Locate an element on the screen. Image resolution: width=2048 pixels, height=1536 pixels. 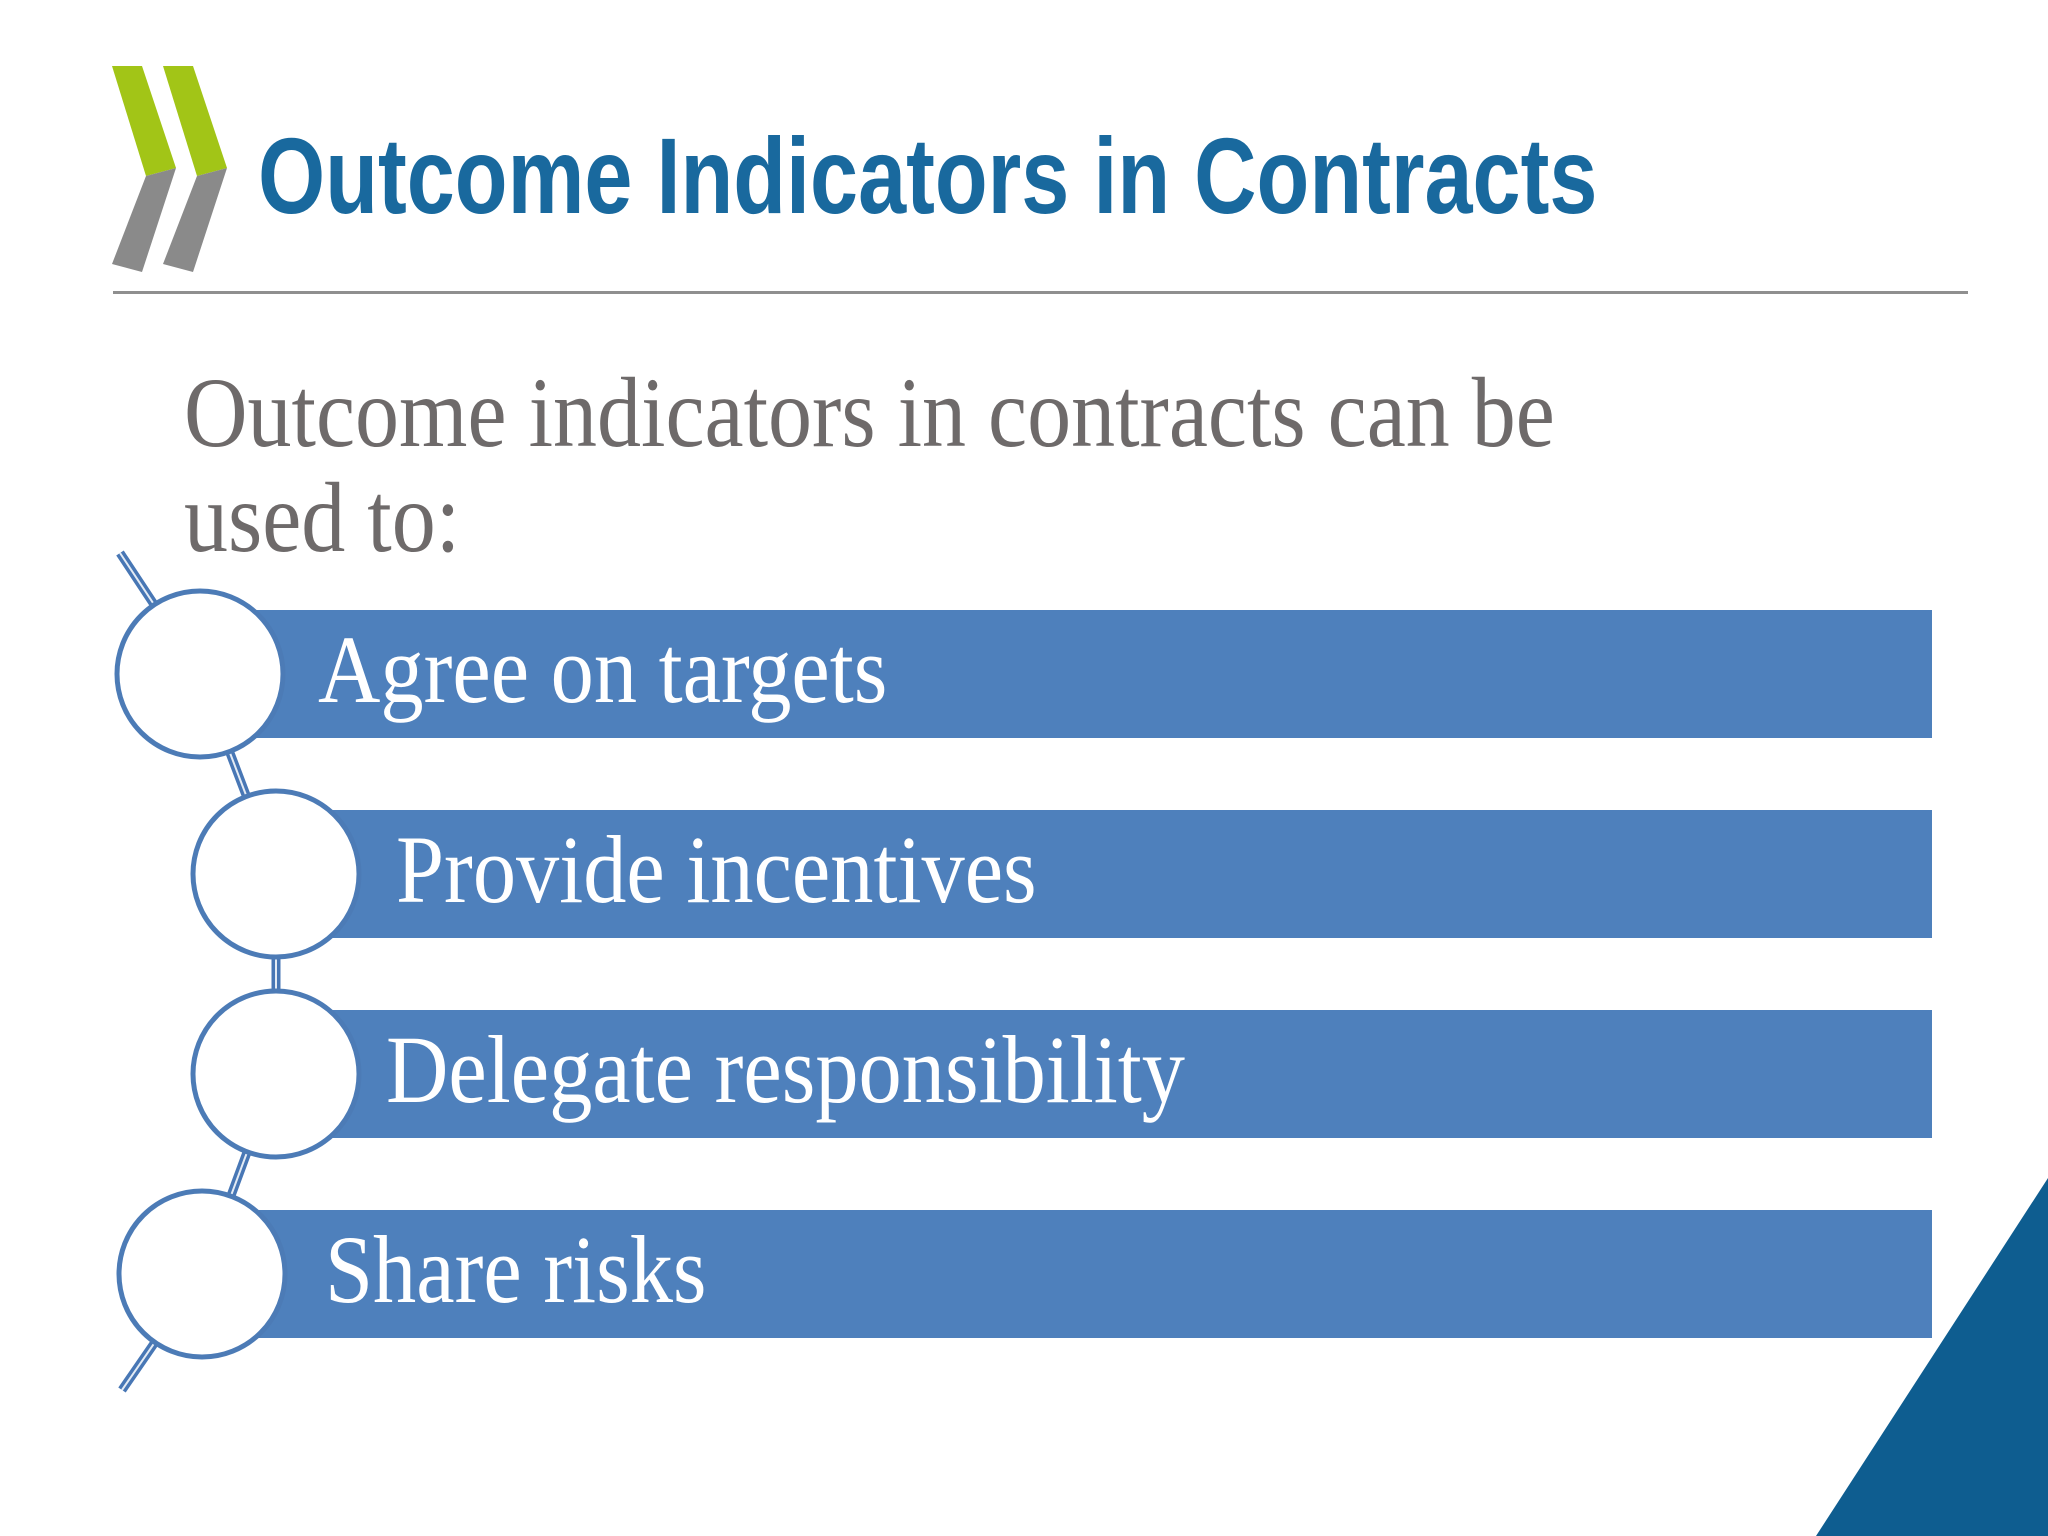
body-text-line-1: Outcome indicators in contracts can be is located at coordinates (869, 412).